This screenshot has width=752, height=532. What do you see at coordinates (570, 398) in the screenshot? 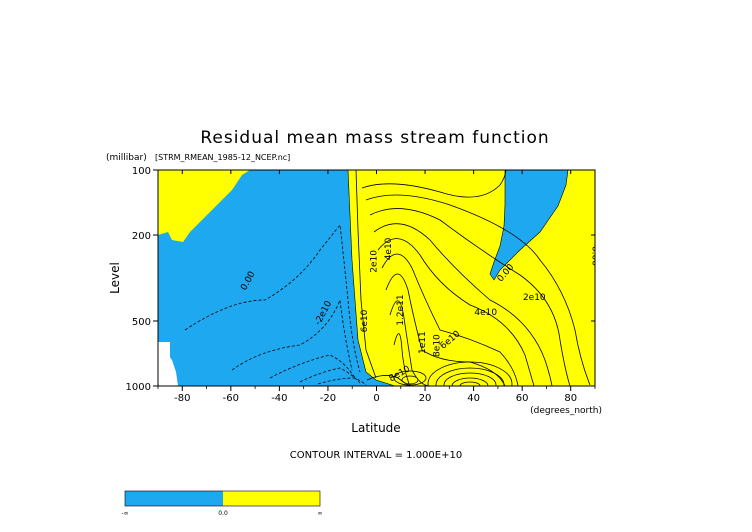
I see `x-tick-label: 80` at bounding box center [570, 398].